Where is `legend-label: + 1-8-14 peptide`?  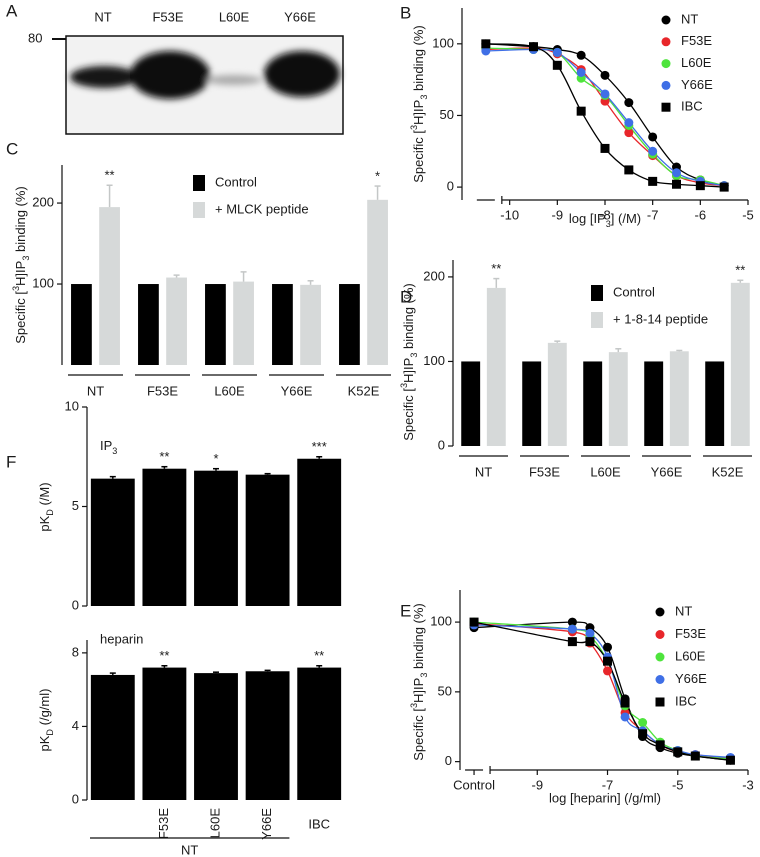
legend-label: + 1-8-14 peptide is located at coordinates (660, 318).